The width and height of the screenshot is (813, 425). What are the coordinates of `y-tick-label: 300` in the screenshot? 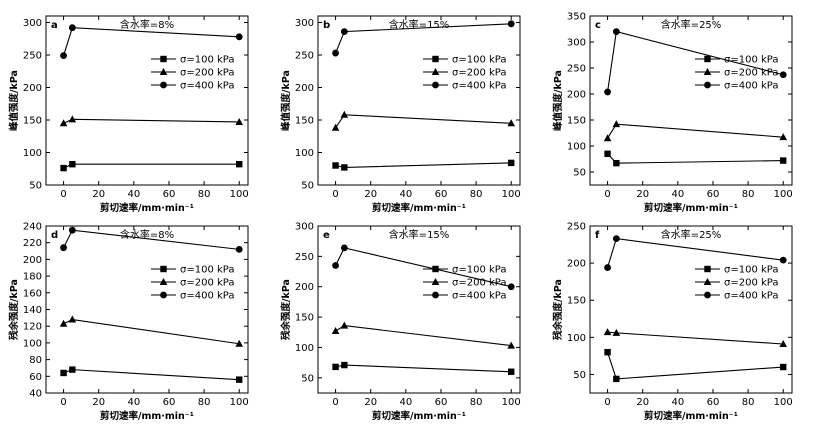 It's located at (576, 43).